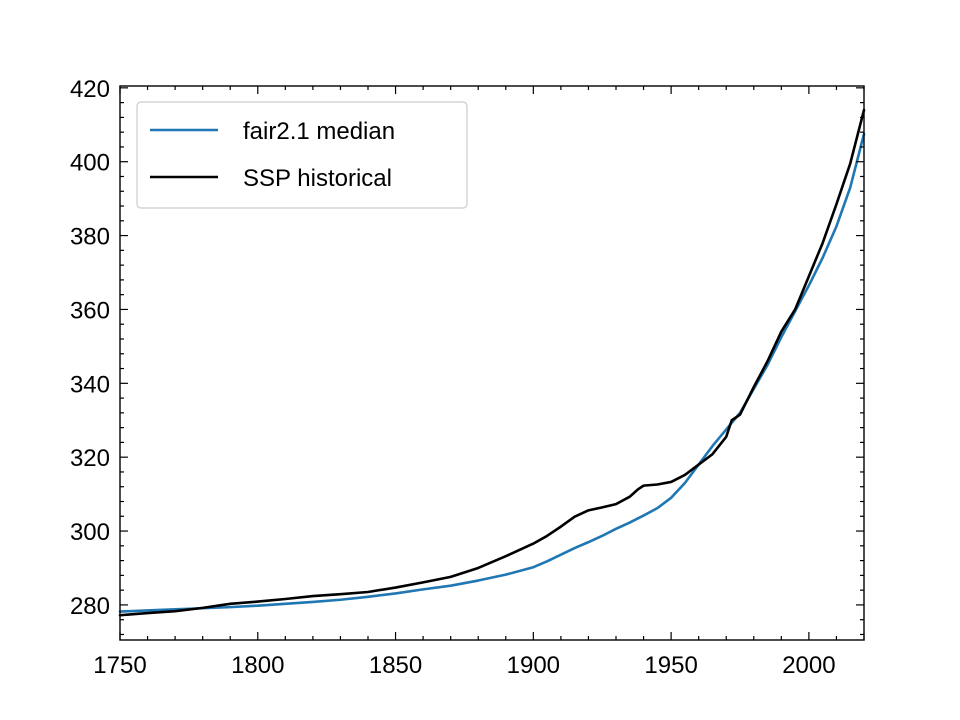  What do you see at coordinates (808, 665) in the screenshot?
I see `x-tick-label: 2000` at bounding box center [808, 665].